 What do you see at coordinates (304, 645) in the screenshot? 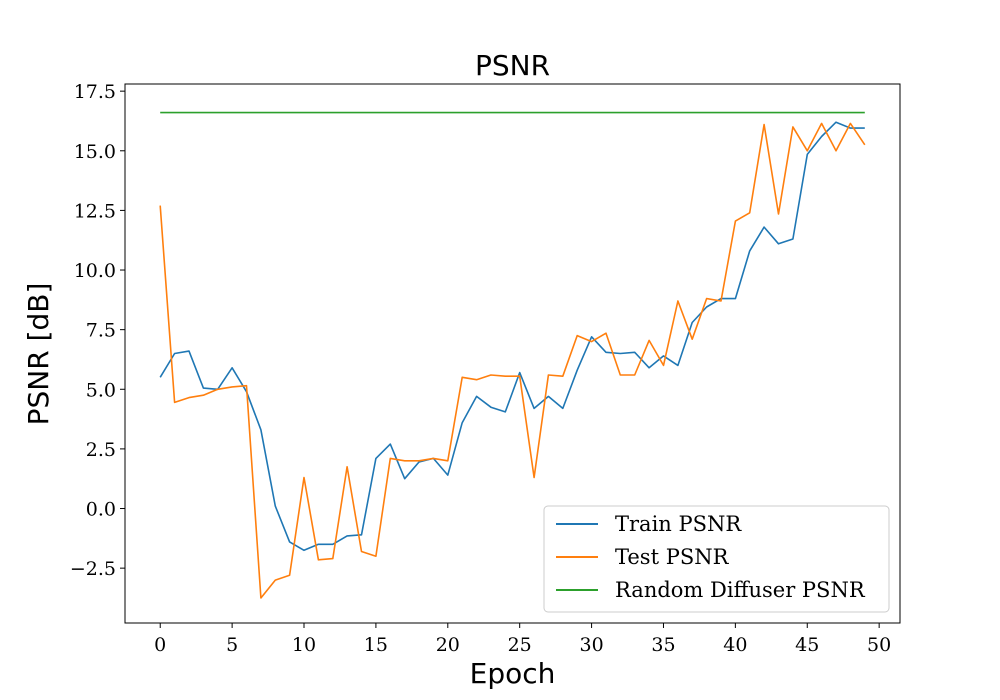
I see `x-tick-label: 10` at bounding box center [304, 645].